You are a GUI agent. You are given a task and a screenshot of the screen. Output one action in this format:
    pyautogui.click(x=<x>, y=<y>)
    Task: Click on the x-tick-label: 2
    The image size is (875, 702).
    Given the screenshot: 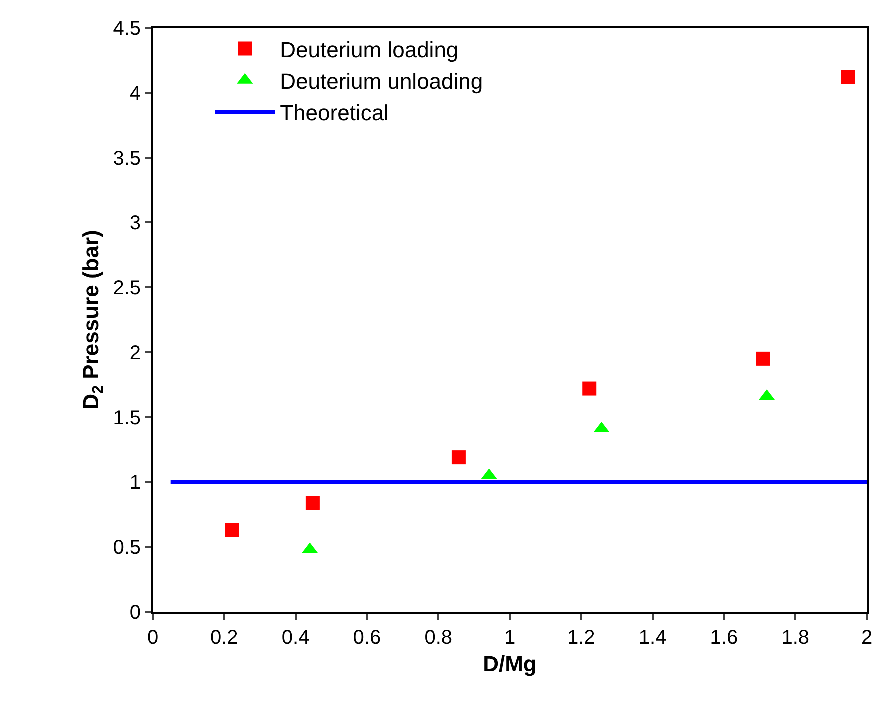 What is the action you would take?
    pyautogui.click(x=867, y=638)
    